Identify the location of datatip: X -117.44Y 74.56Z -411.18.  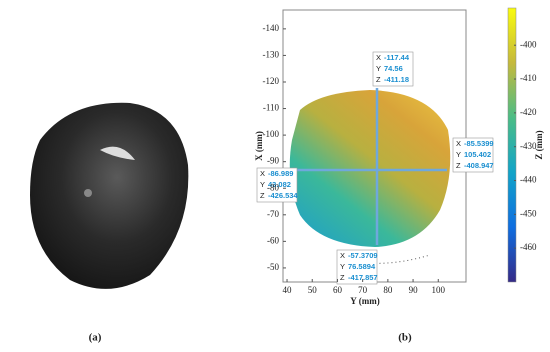
(393, 69).